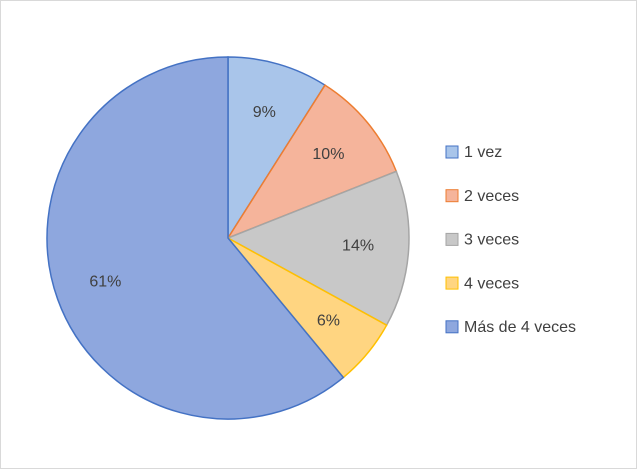  Describe the element at coordinates (328, 154) in the screenshot. I see `data-label: 10%` at that location.